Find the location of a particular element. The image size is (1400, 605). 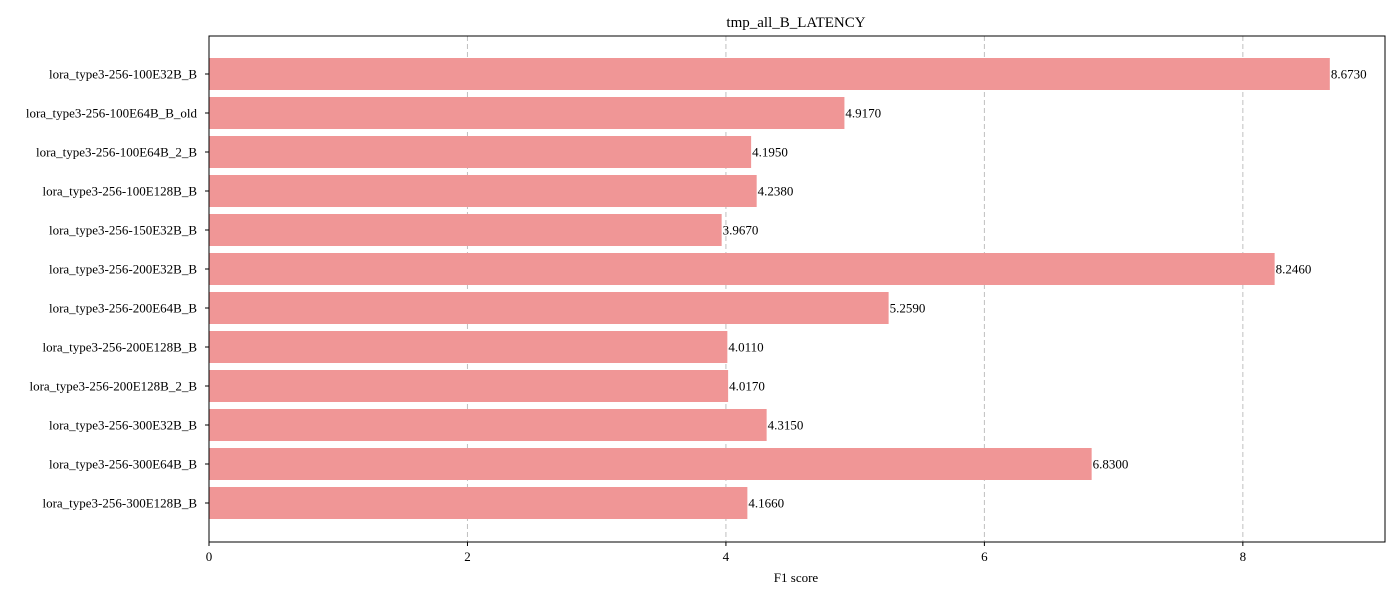

bar-value-label: 6.8300 is located at coordinates (1111, 464).